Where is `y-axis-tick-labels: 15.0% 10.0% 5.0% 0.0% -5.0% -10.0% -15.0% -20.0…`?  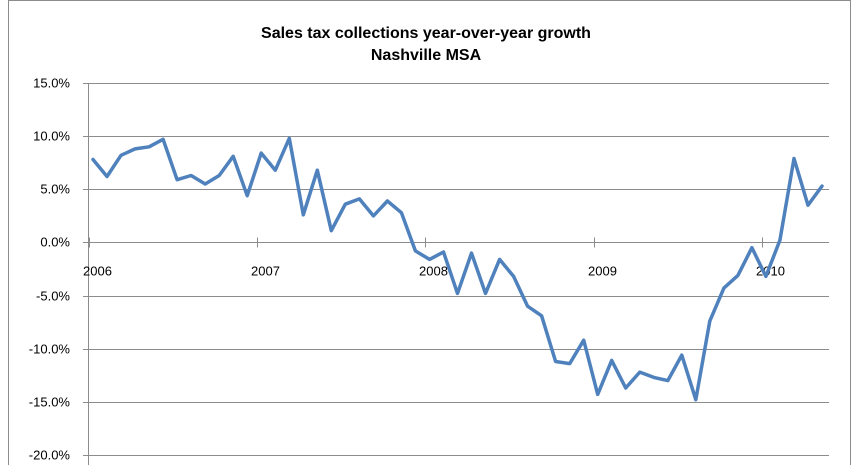
y-axis-tick-labels: 15.0% 10.0% 5.0% 0.0% -5.0% -10.0% -15.0% -20.0… is located at coordinates (50, 269).